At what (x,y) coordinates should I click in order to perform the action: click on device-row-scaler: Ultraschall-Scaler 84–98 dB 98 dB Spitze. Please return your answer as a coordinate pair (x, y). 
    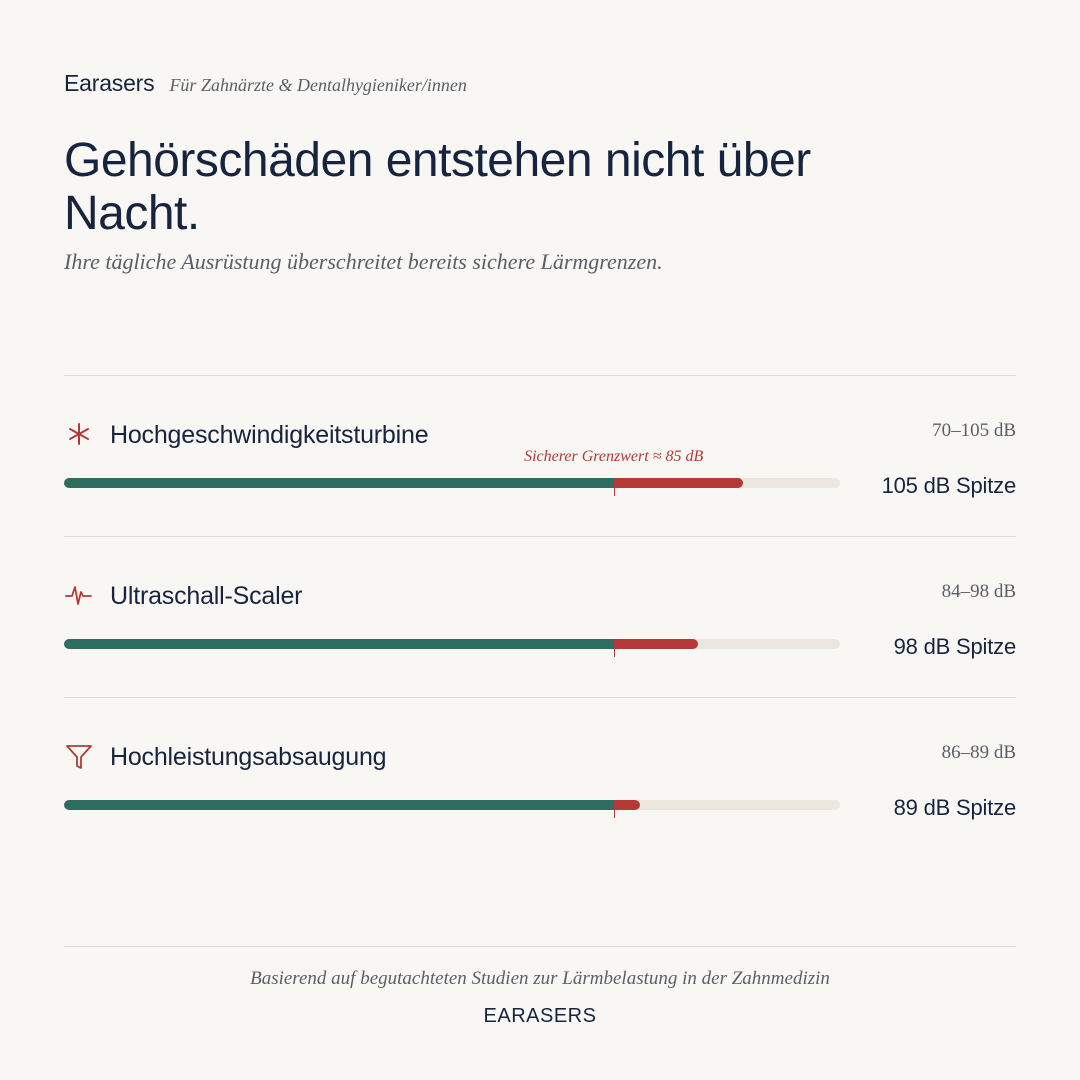
    Looking at the image, I should click on (540, 641).